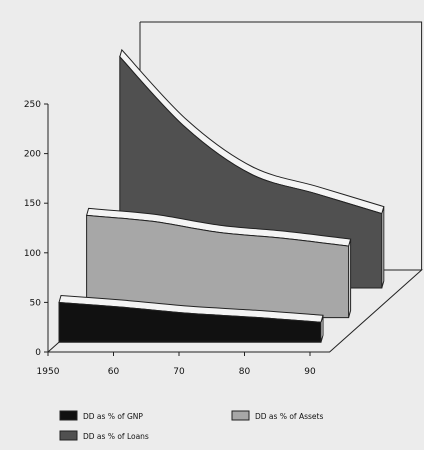  Describe the element at coordinates (36, 303) in the screenshot. I see `y-tick-label: 50` at that location.